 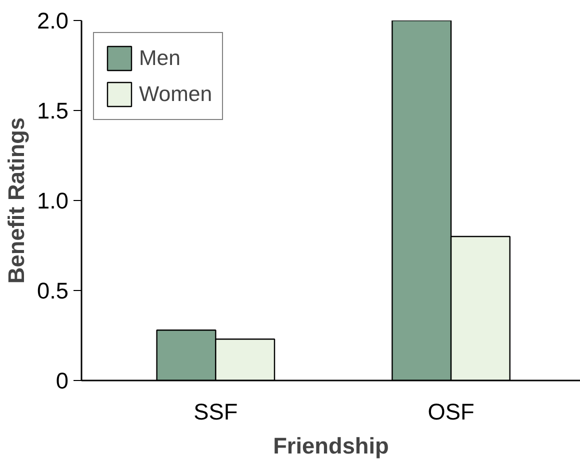 What do you see at coordinates (16, 200) in the screenshot?
I see `y-axis-title: Benefit Ratings` at bounding box center [16, 200].